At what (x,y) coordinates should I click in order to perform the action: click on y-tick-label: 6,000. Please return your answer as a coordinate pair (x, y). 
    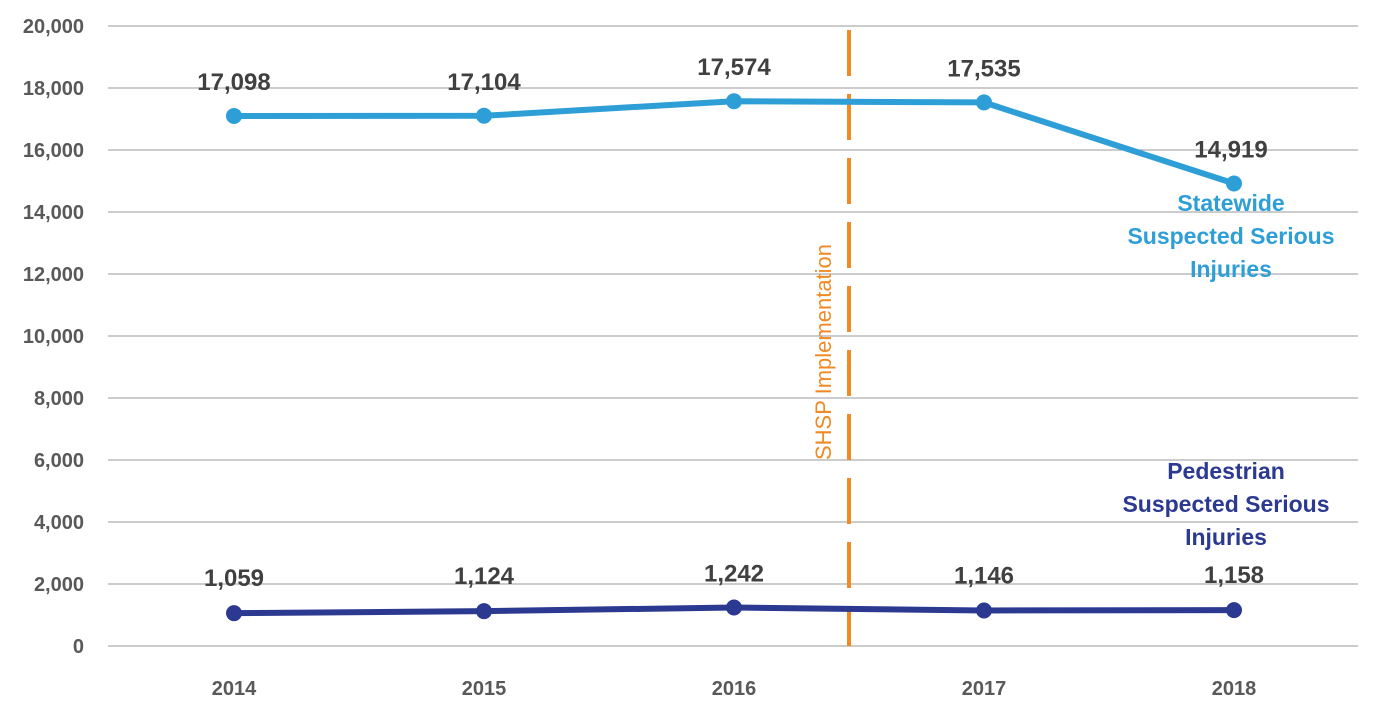
    Looking at the image, I should click on (59, 461).